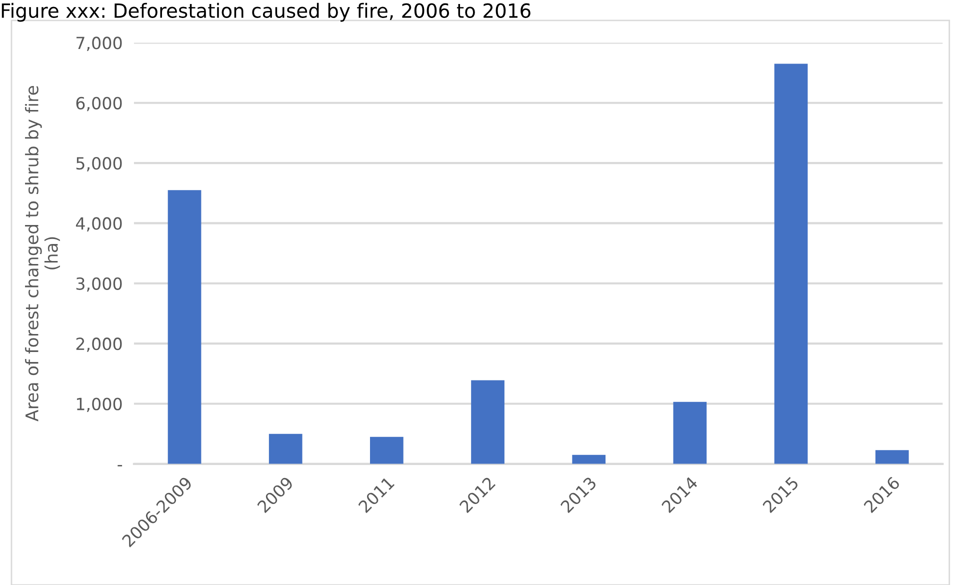  I want to click on y-tick-label: 7,000, so click(99, 43).